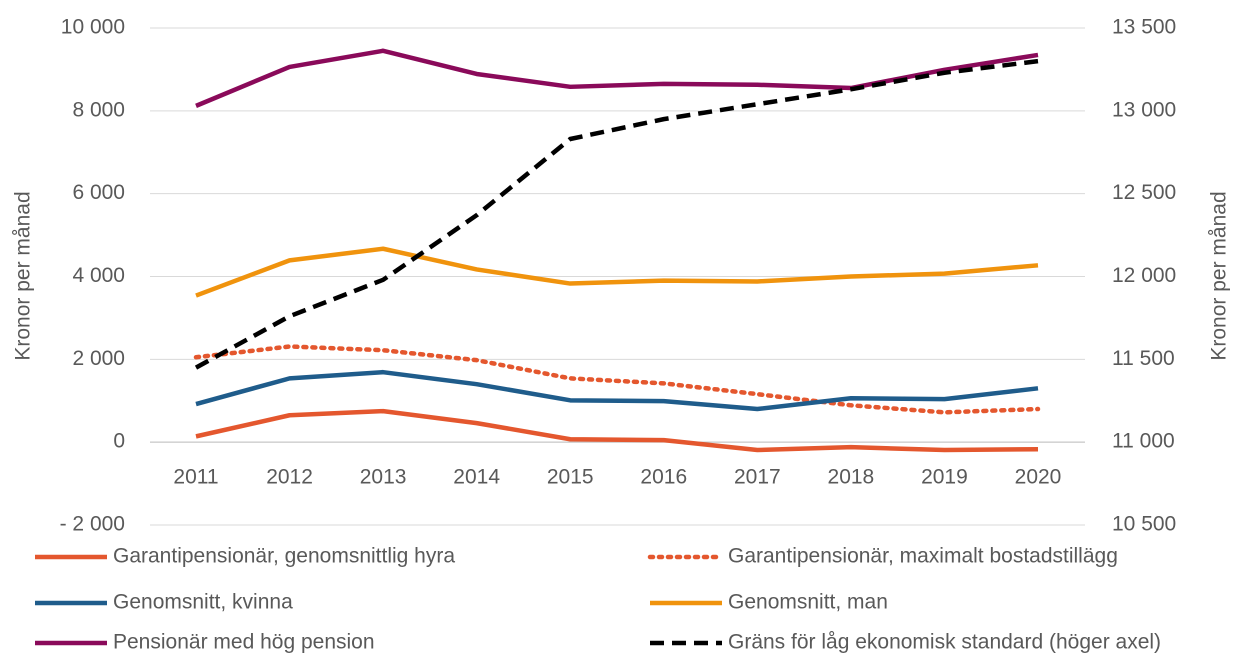 This screenshot has width=1238, height=657. What do you see at coordinates (92, 524) in the screenshot?
I see `y-tick-label: - 2 000` at bounding box center [92, 524].